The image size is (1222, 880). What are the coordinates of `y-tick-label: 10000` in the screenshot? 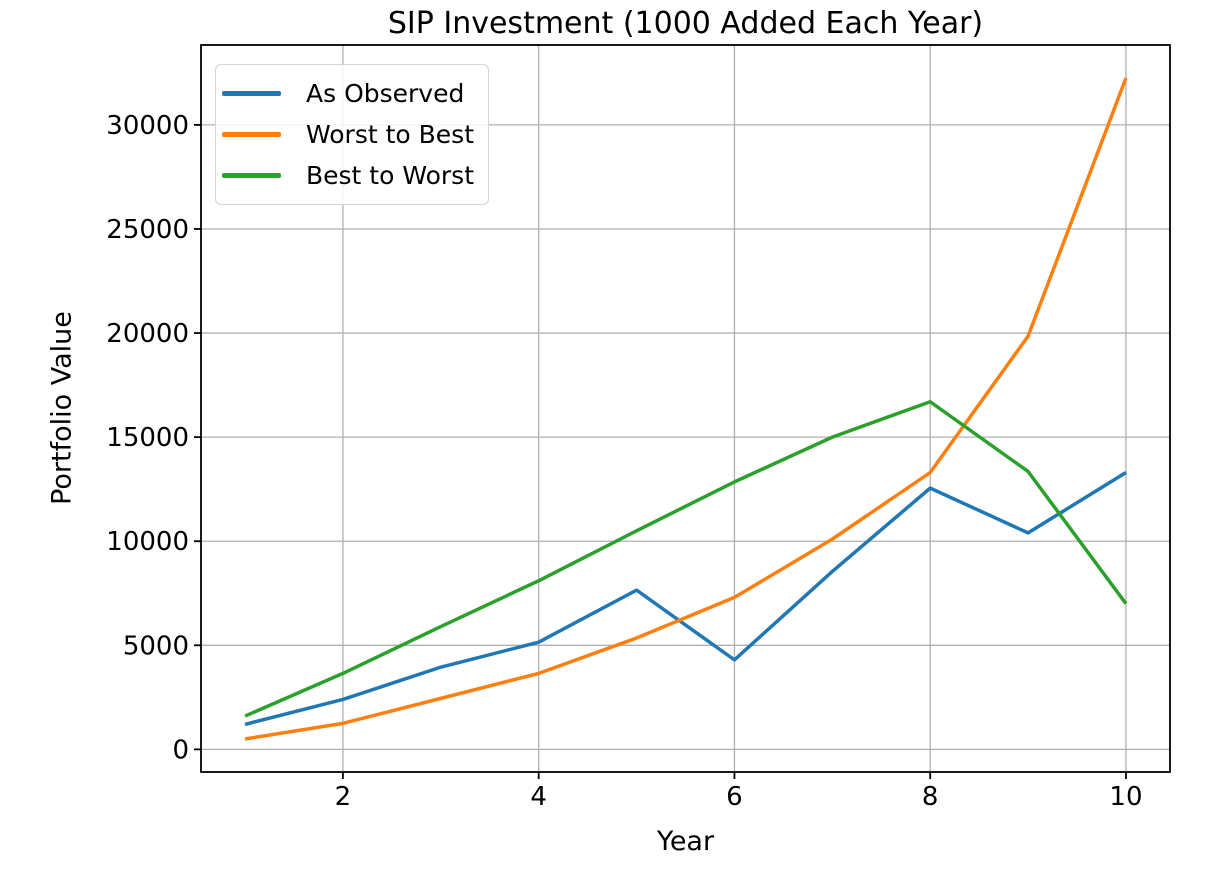 It's located at (147, 542).